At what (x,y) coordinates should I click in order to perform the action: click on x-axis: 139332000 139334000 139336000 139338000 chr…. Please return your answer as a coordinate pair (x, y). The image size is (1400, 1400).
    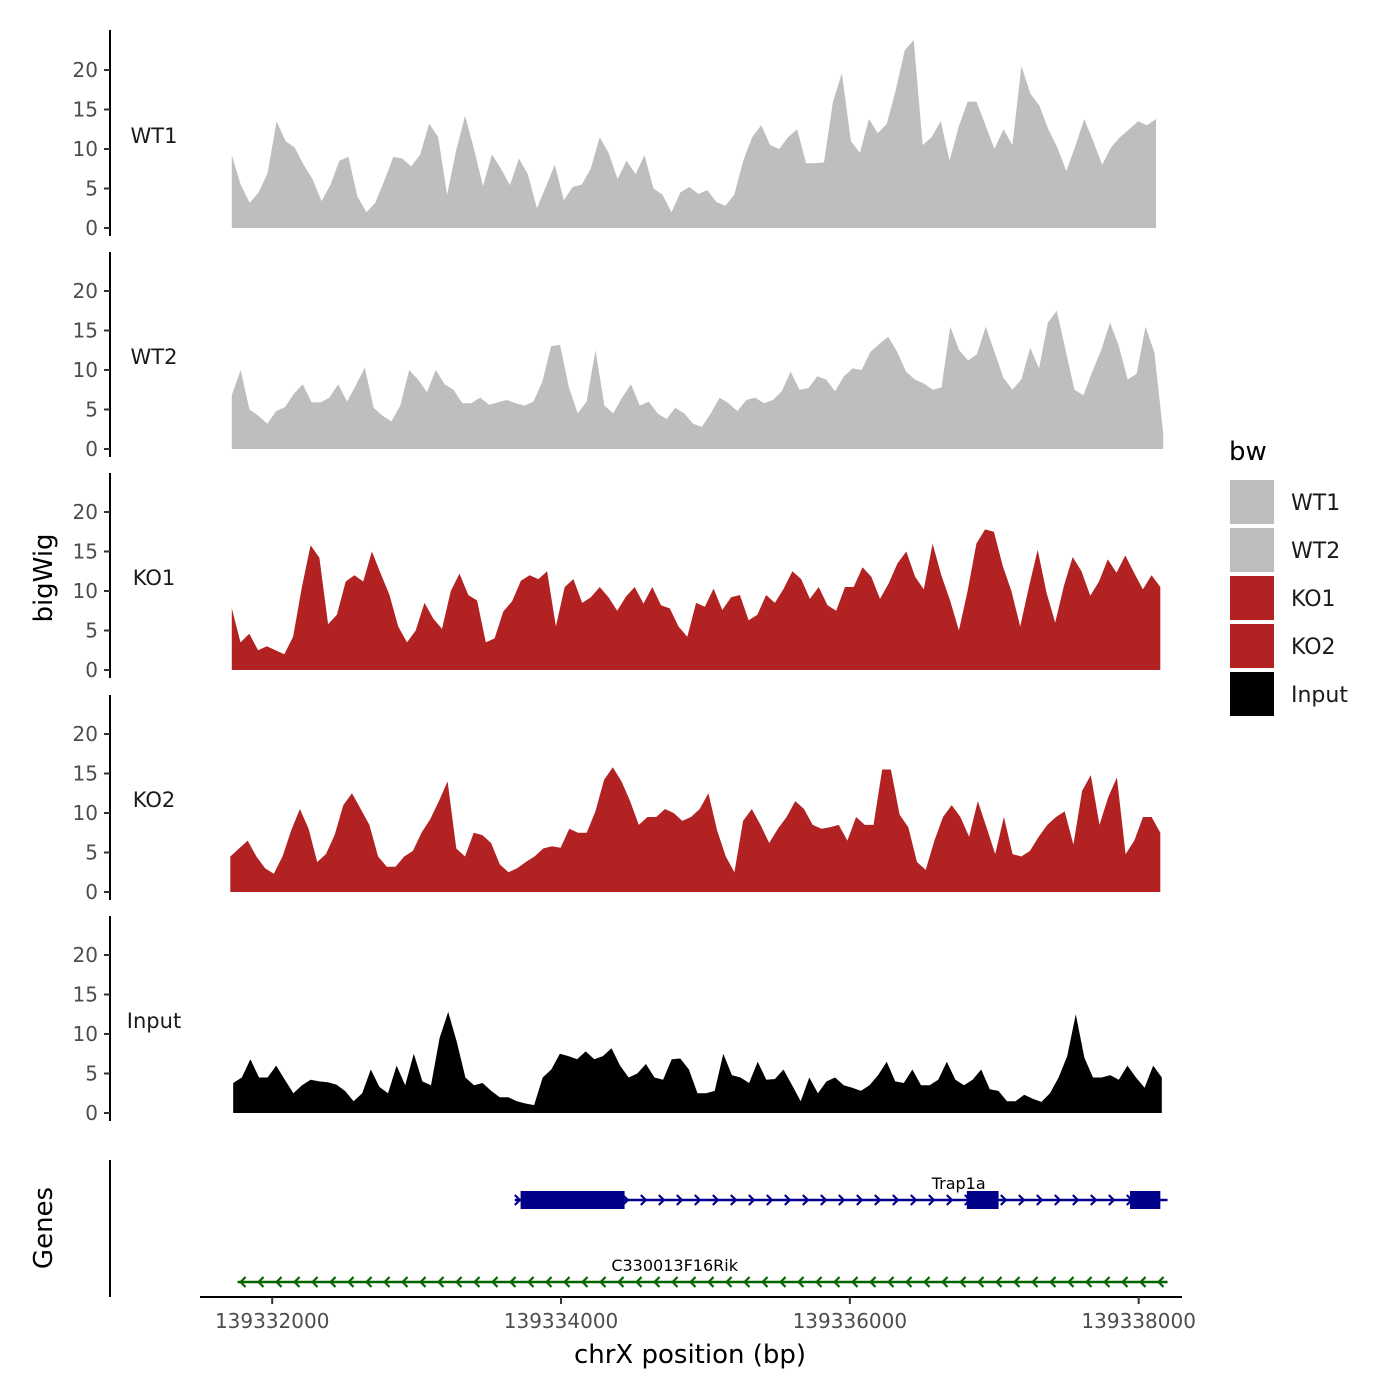
    Looking at the image, I should click on (698, 1333).